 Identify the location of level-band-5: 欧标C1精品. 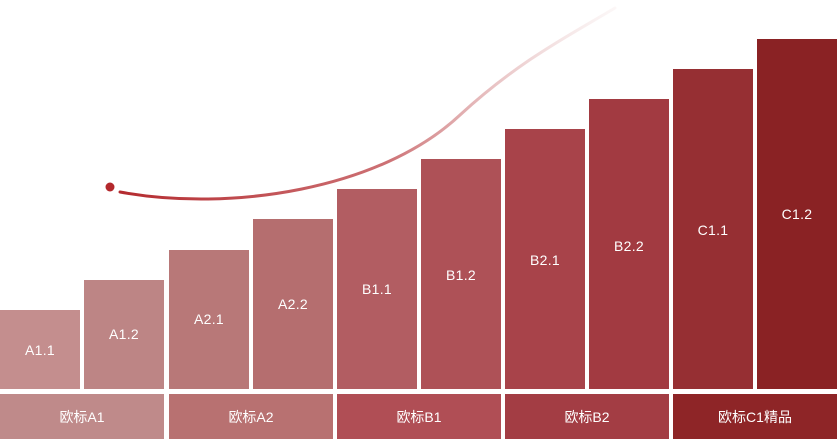
(755, 416).